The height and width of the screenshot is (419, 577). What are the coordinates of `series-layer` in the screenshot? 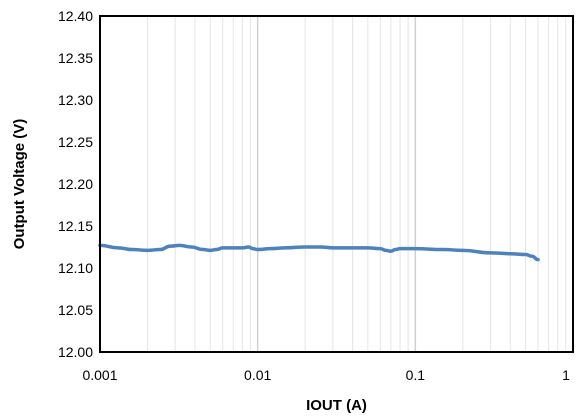 It's located at (319, 252).